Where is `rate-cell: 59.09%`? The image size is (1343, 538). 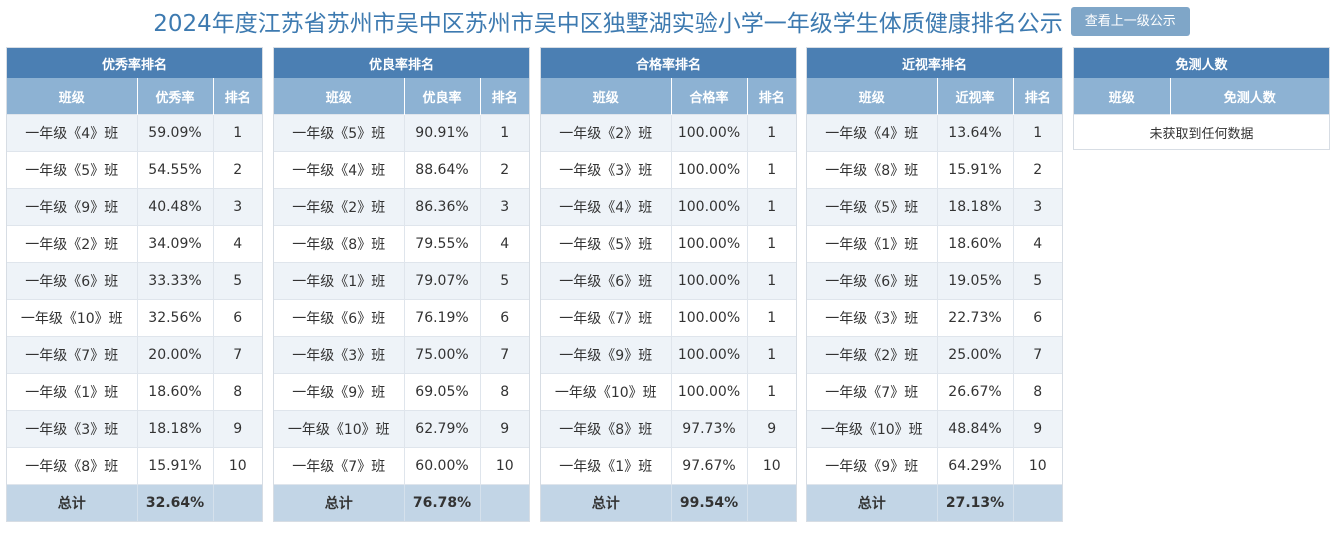 rate-cell: 59.09% is located at coordinates (175, 133).